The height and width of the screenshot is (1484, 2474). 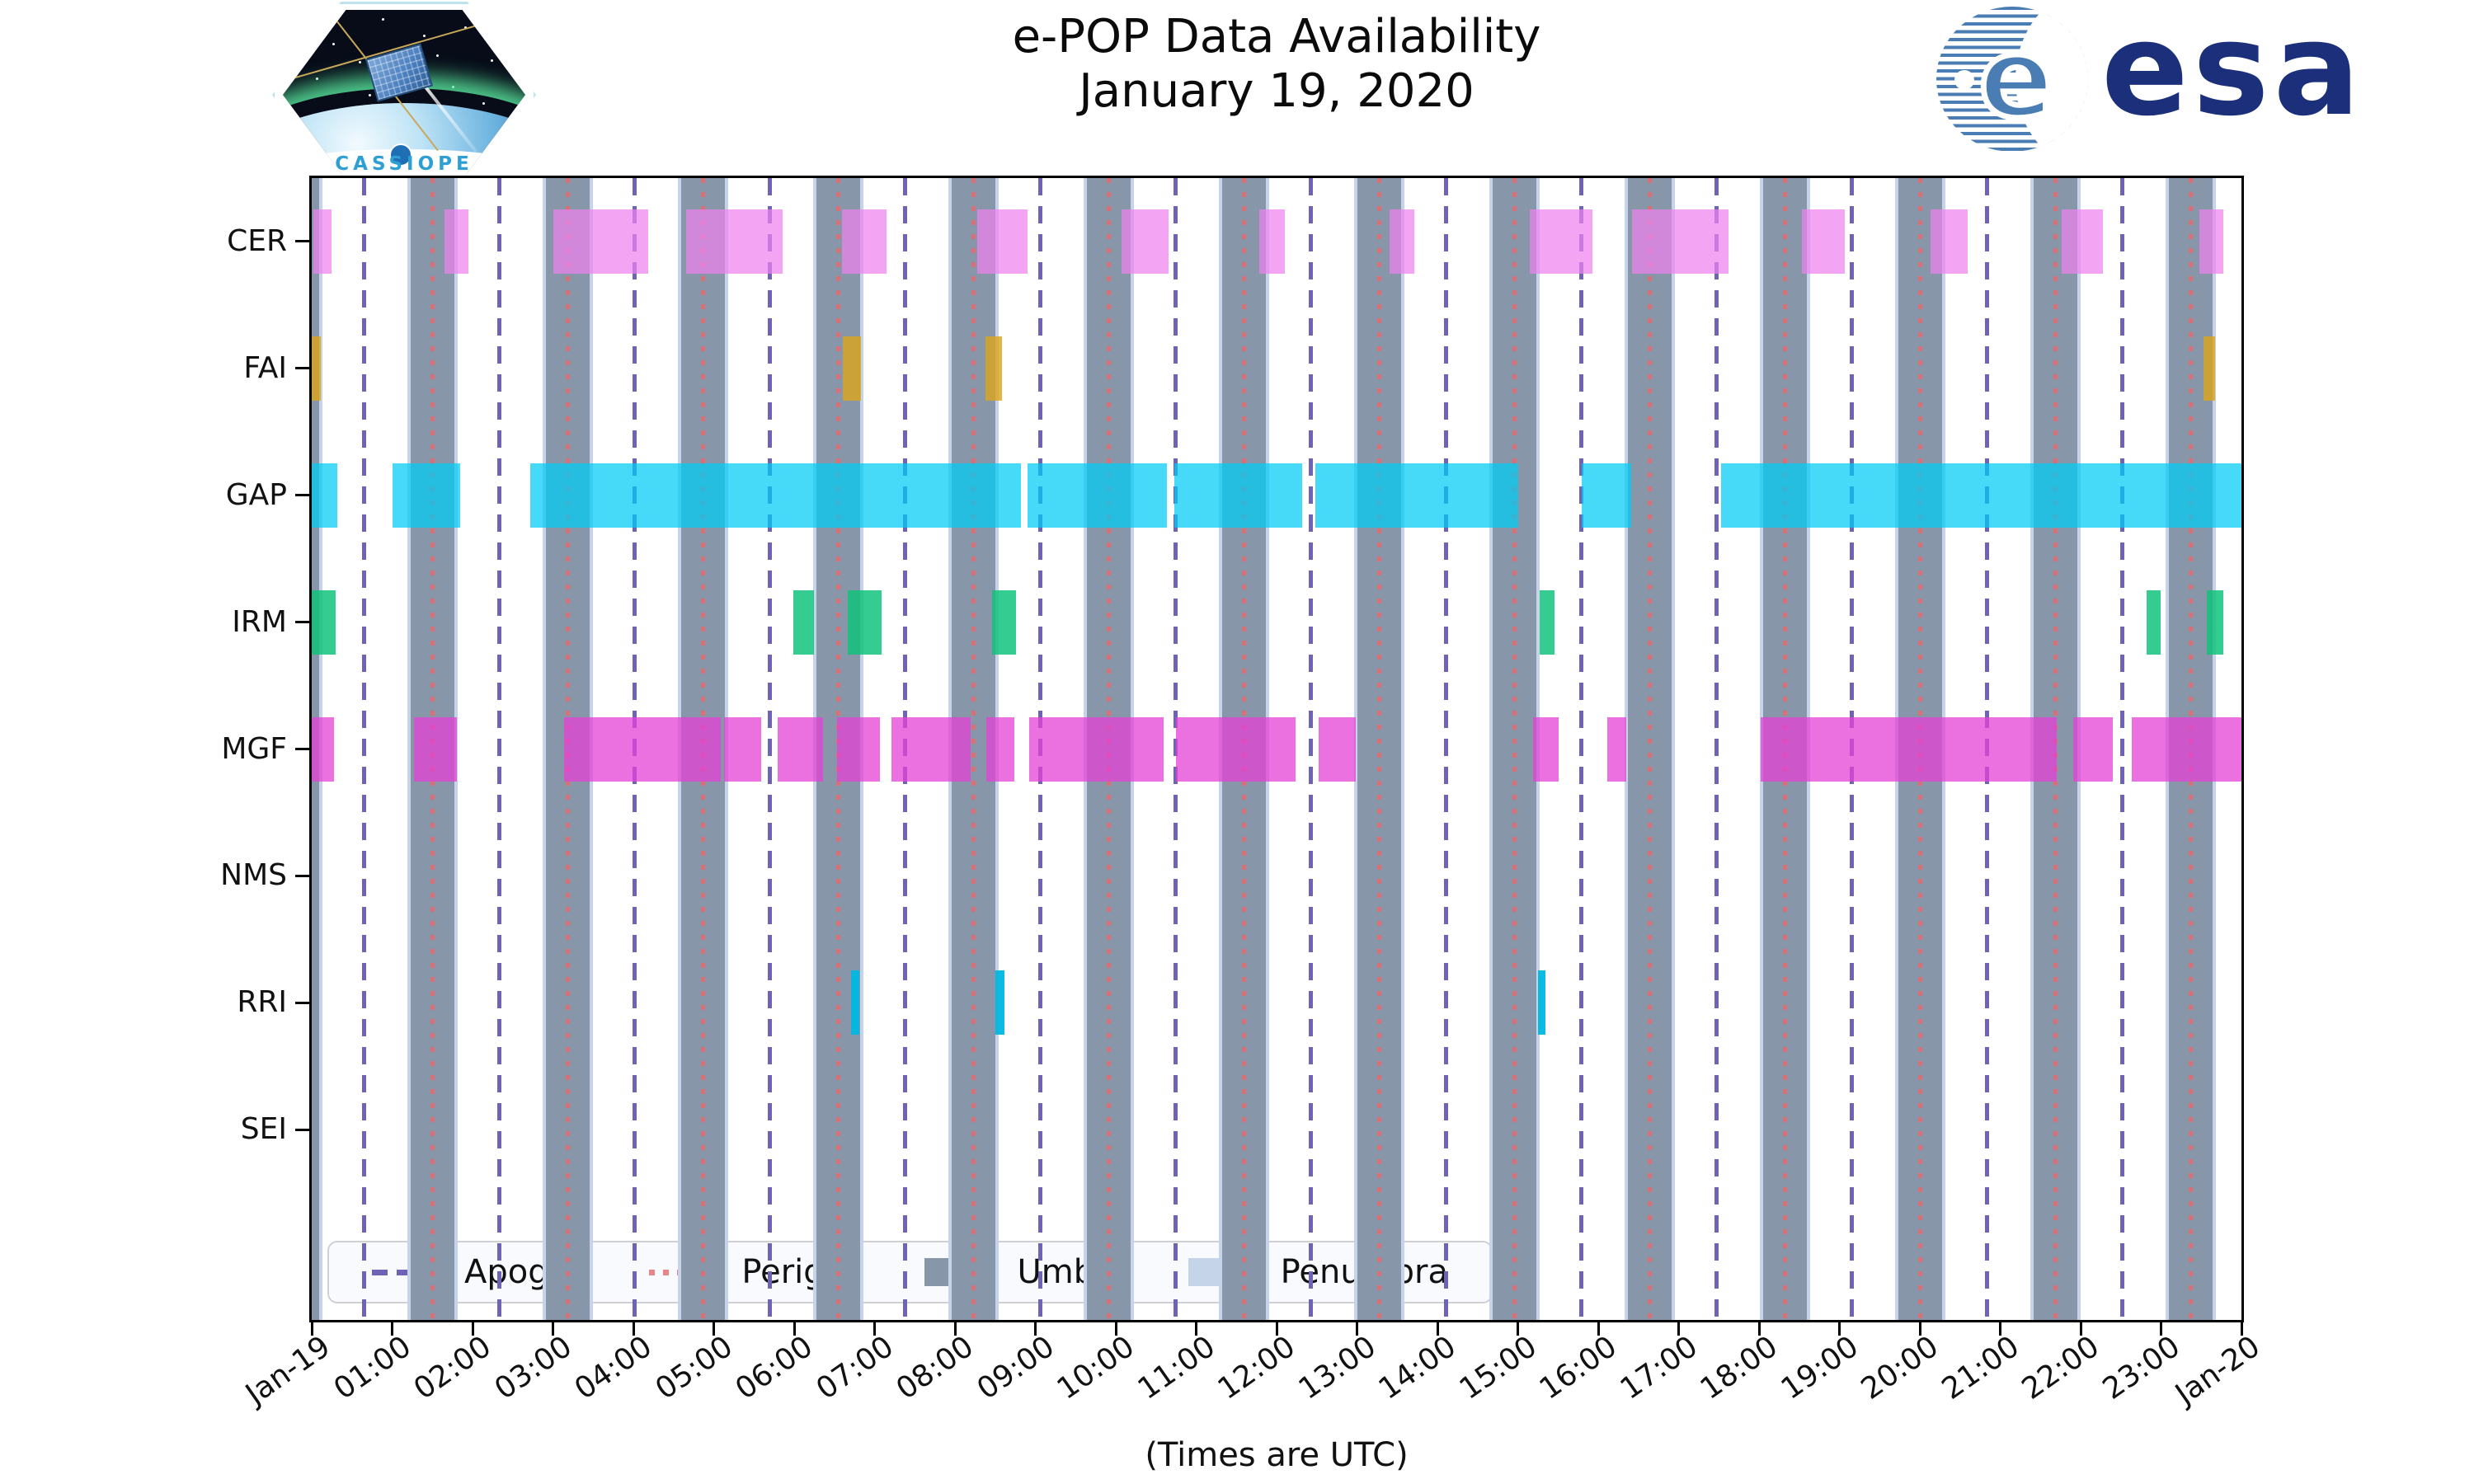 What do you see at coordinates (1277, 1455) in the screenshot?
I see `x-axis-title: (Times are UTC)` at bounding box center [1277, 1455].